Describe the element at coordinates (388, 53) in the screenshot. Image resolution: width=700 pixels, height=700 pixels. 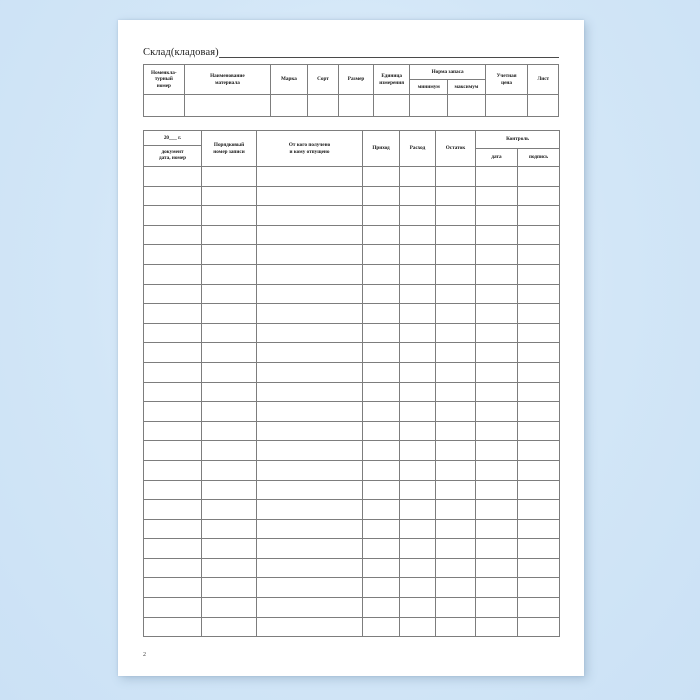
I see `title-fill-in-rule` at that location.